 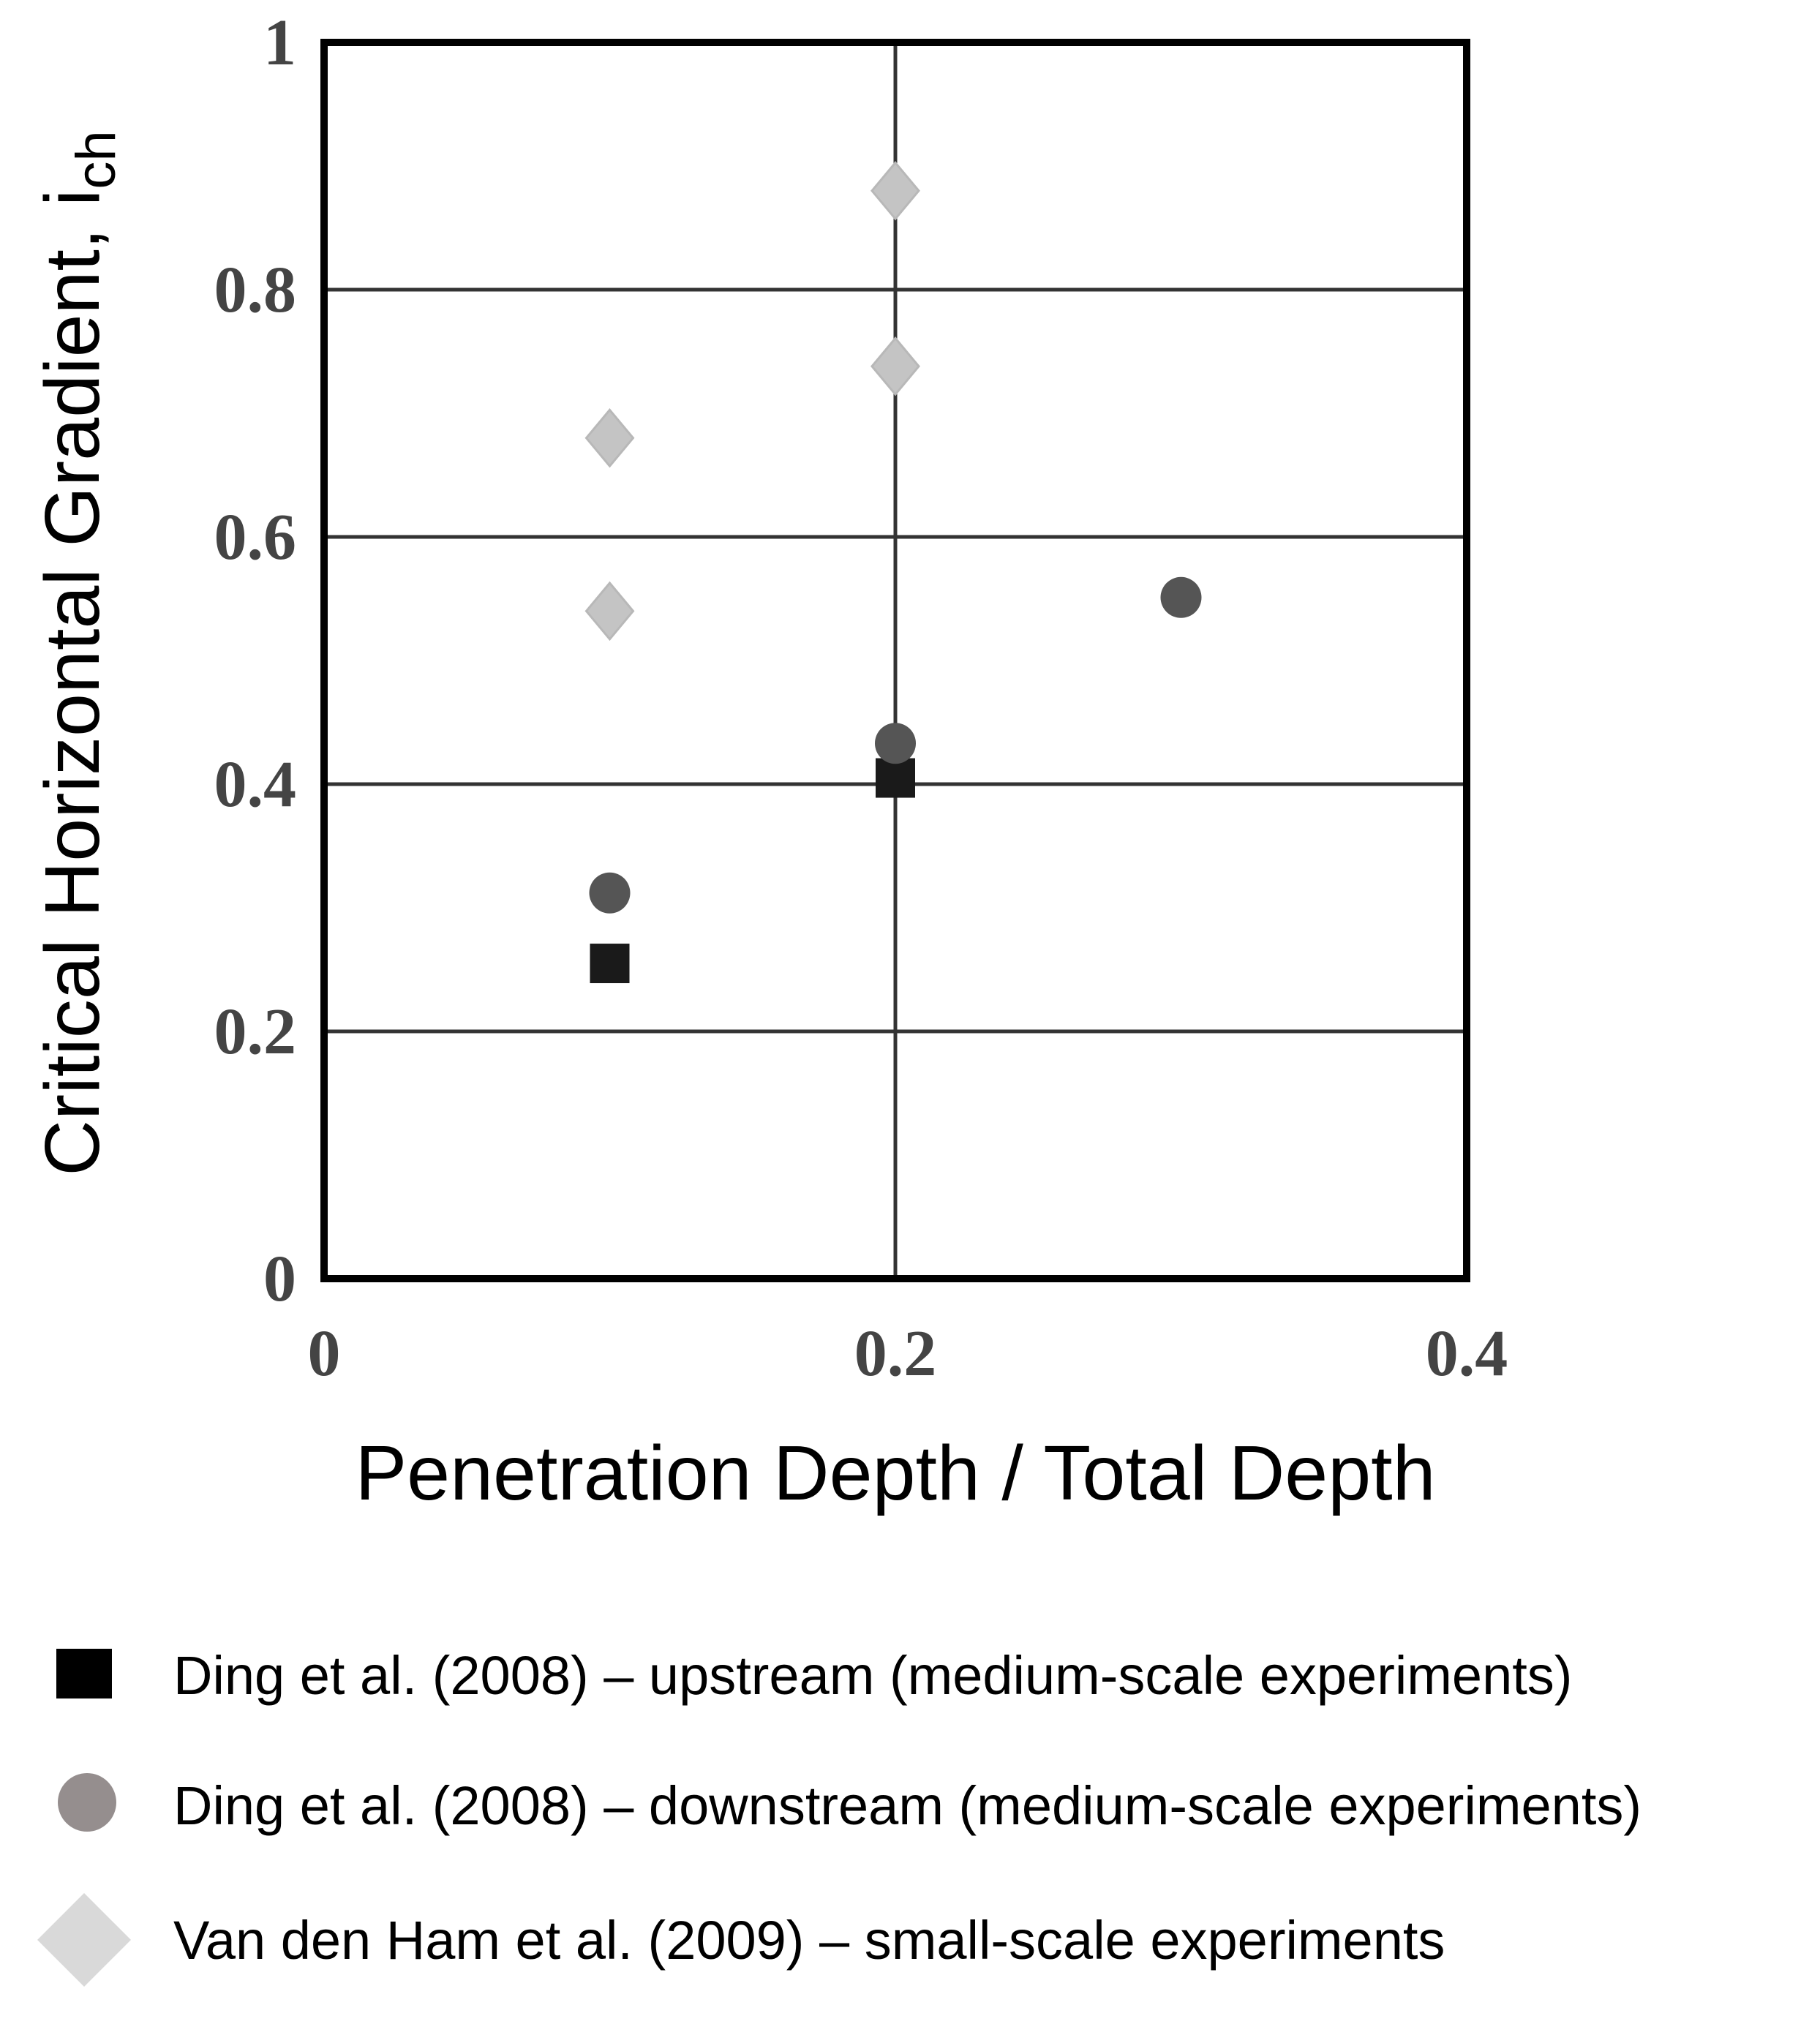 What do you see at coordinates (895, 1473) in the screenshot?
I see `x-axis-label: Penetration Depth / Total Depth` at bounding box center [895, 1473].